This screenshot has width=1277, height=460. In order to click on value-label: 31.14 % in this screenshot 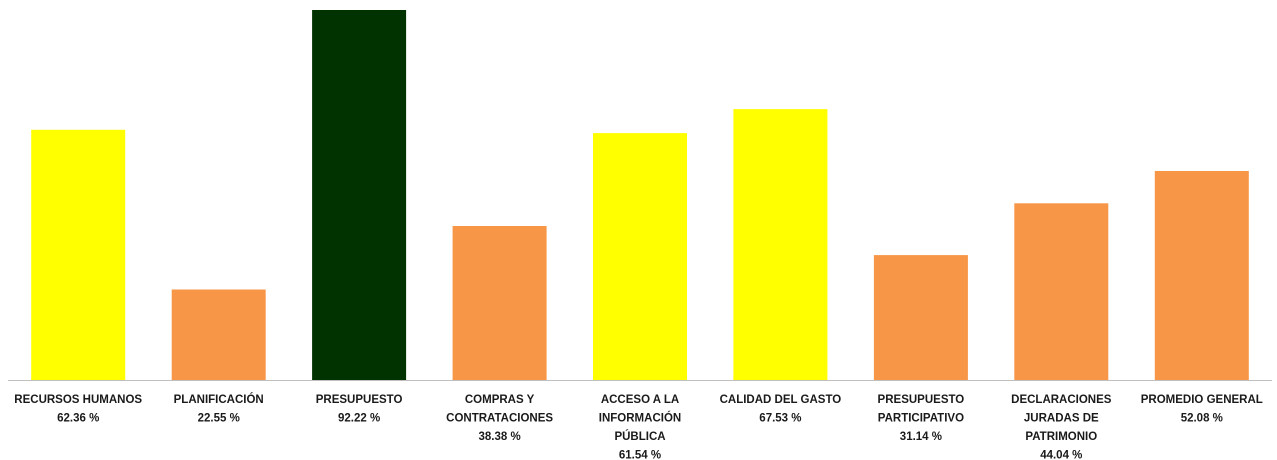, I will do `click(921, 437)`.